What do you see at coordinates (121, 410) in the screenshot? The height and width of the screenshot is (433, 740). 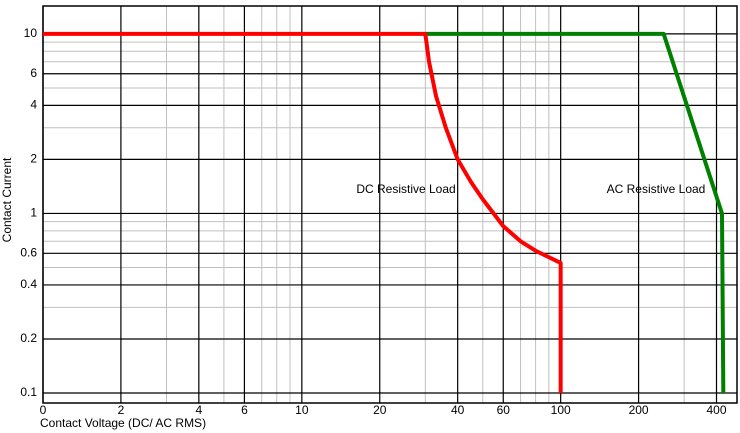 I see `x-tick-label: 2` at bounding box center [121, 410].